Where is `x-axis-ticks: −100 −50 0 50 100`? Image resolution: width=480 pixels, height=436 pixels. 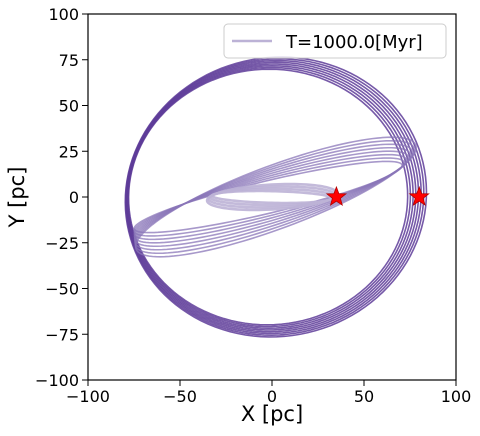
x-axis-ticks: −100 −50 0 50 100 is located at coordinates (268, 393).